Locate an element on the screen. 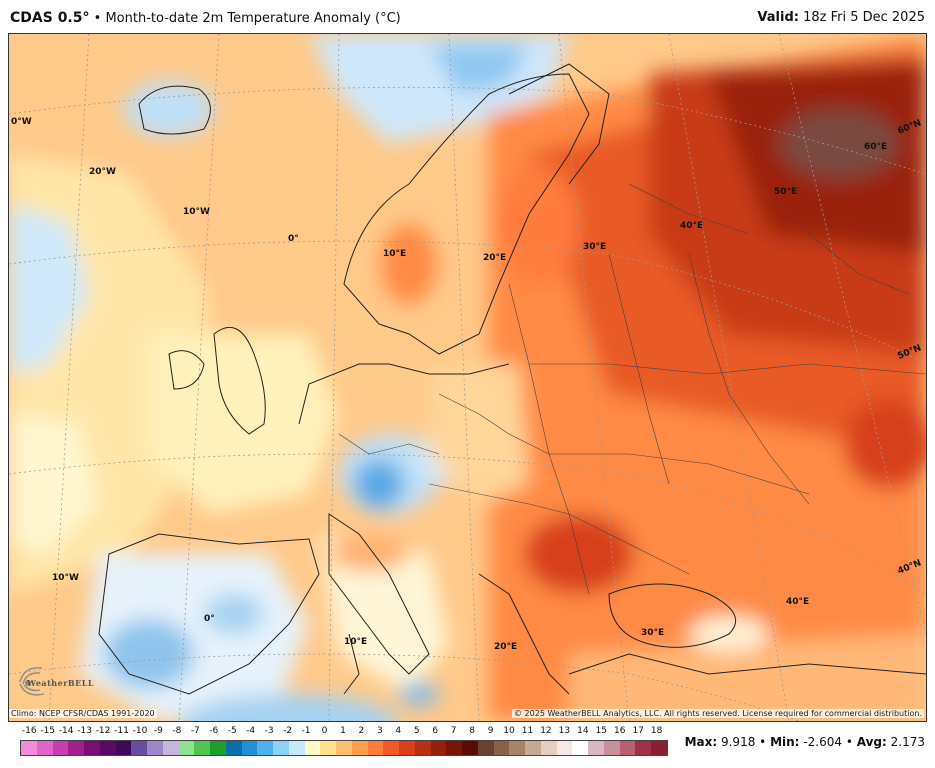 This screenshot has height=768, width=935. colorbar-label: -4 is located at coordinates (251, 731).